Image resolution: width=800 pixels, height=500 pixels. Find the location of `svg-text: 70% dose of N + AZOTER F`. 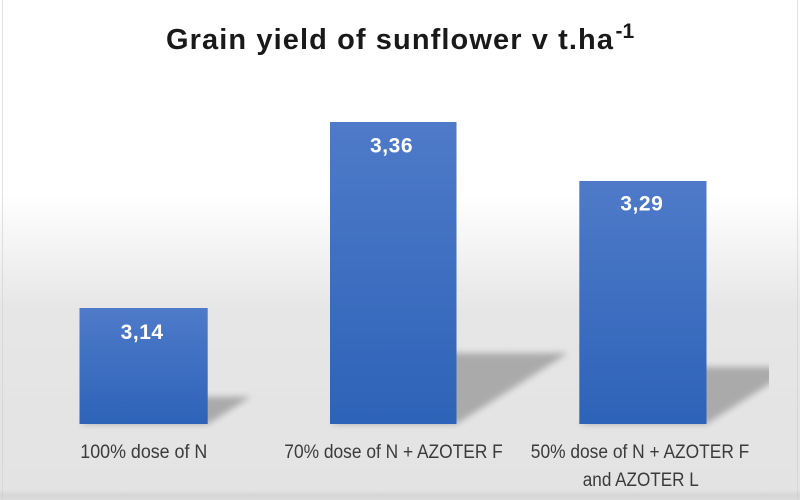

svg-text: 70% dose of N + AZOTER F is located at coordinates (393, 452).